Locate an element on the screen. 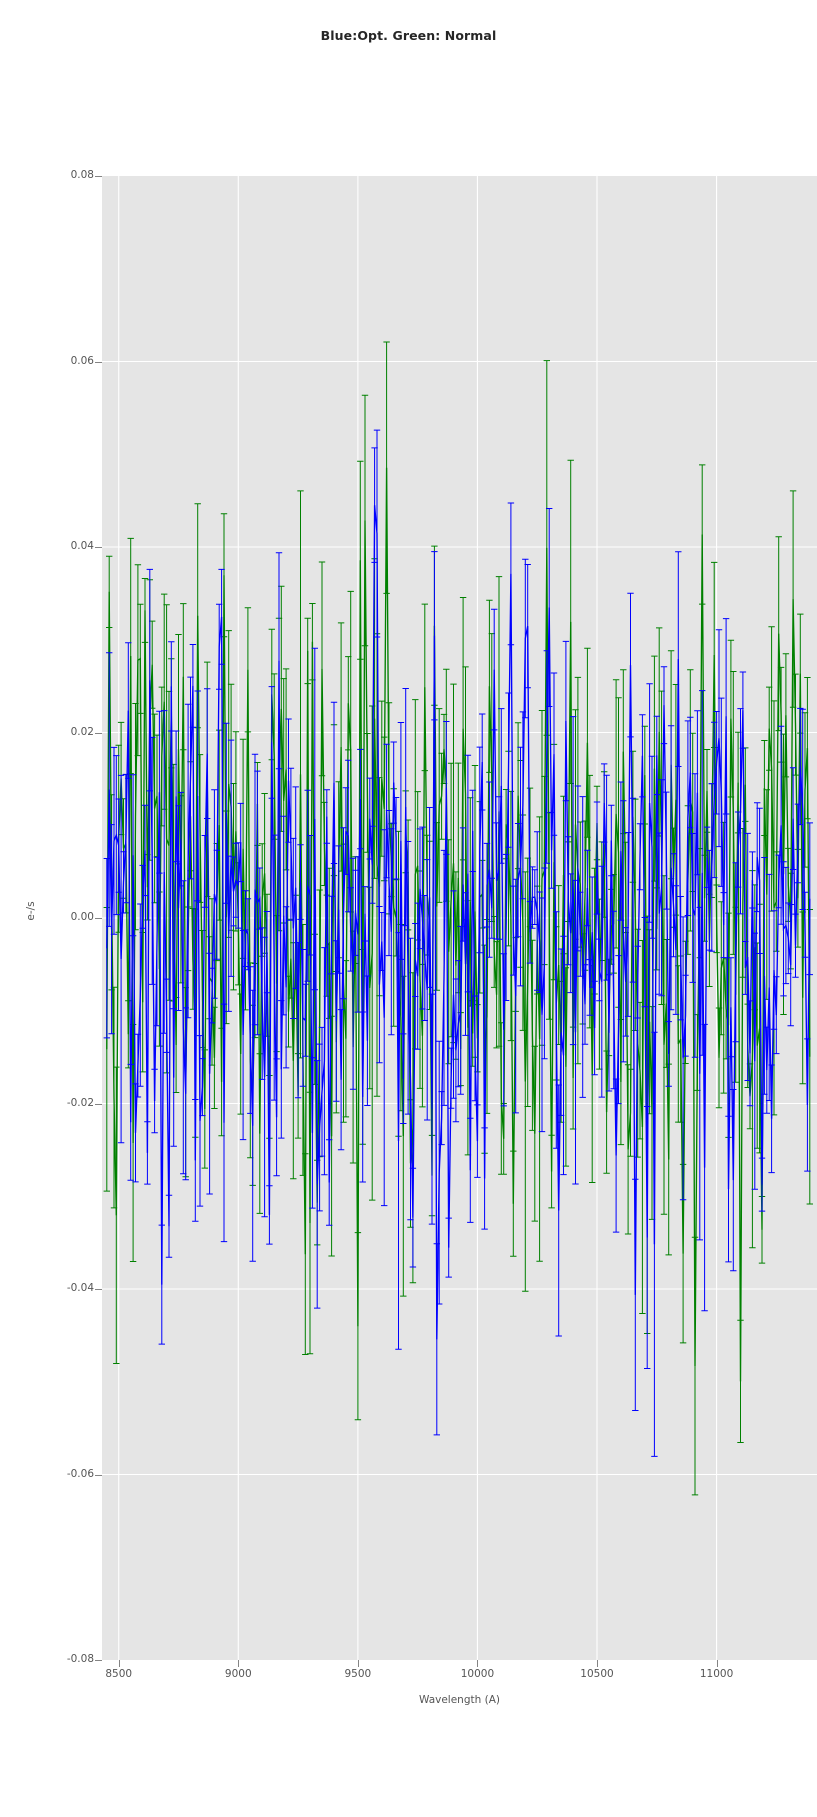 The height and width of the screenshot is (1817, 817). y-tick-label: 0.06 is located at coordinates (82, 360).